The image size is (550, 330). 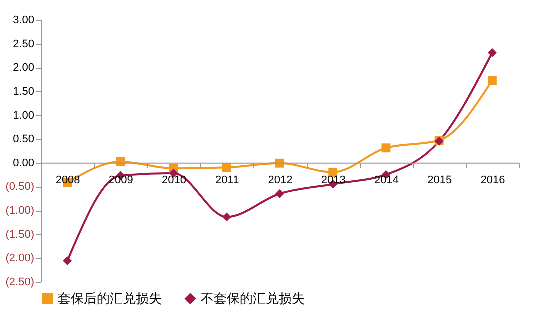 What do you see at coordinates (280, 180) in the screenshot?
I see `x-tick-label: 2012` at bounding box center [280, 180].